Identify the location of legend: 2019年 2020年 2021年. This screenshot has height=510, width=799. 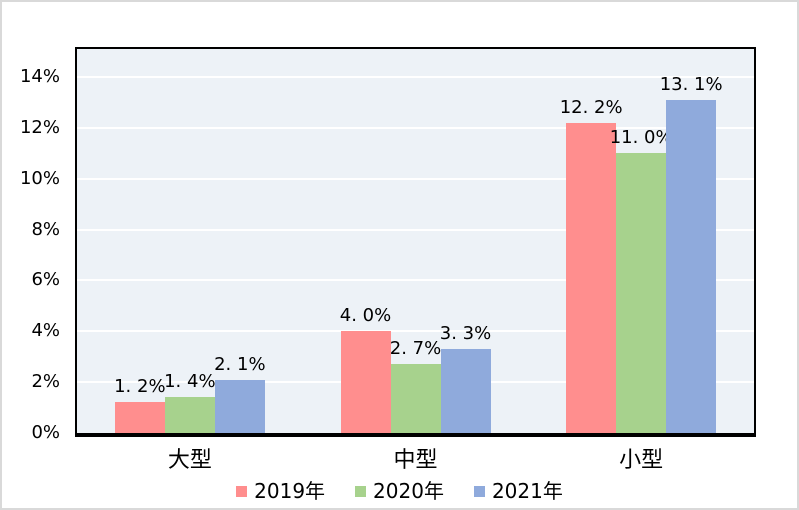
(399, 491).